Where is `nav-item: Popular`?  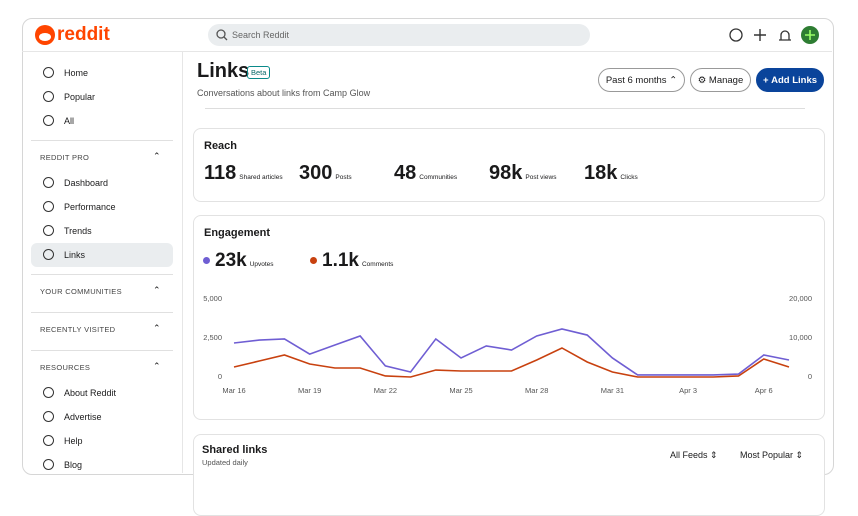
nav-item: Popular is located at coordinates (80, 97).